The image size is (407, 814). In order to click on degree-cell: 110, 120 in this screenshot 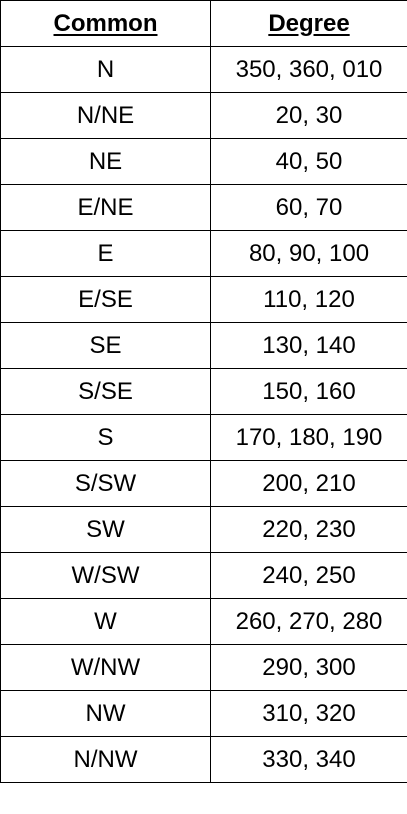, I will do `click(308, 299)`.